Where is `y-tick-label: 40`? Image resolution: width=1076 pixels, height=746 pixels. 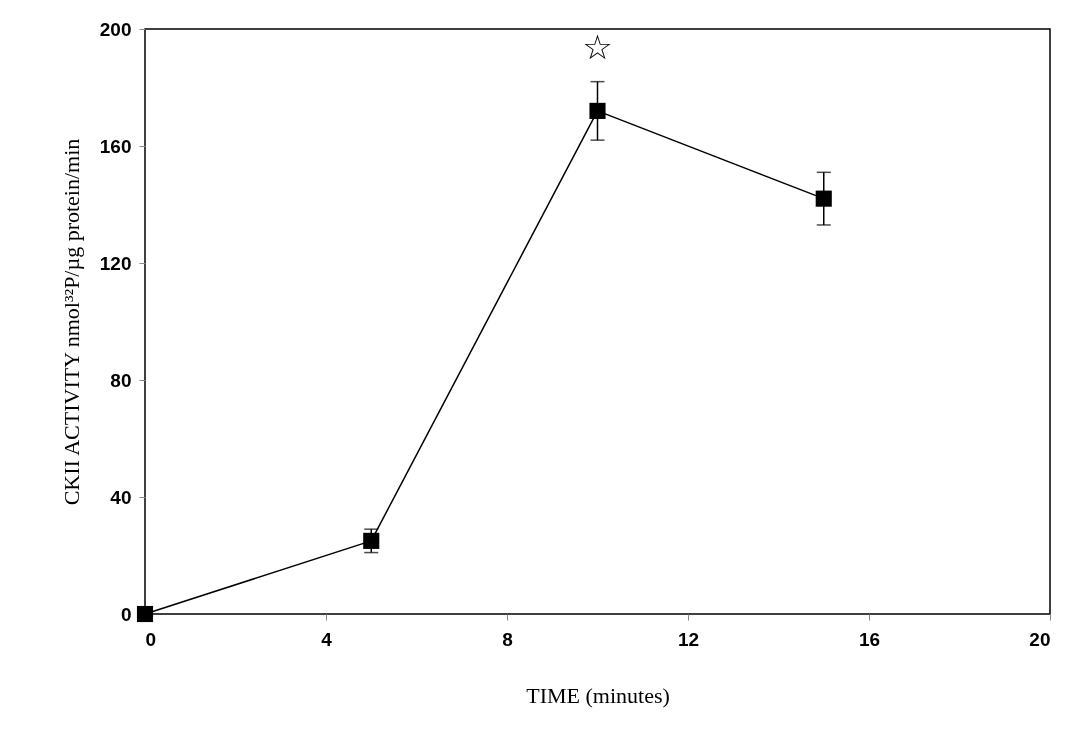 y-tick-label: 40 is located at coordinates (121, 497).